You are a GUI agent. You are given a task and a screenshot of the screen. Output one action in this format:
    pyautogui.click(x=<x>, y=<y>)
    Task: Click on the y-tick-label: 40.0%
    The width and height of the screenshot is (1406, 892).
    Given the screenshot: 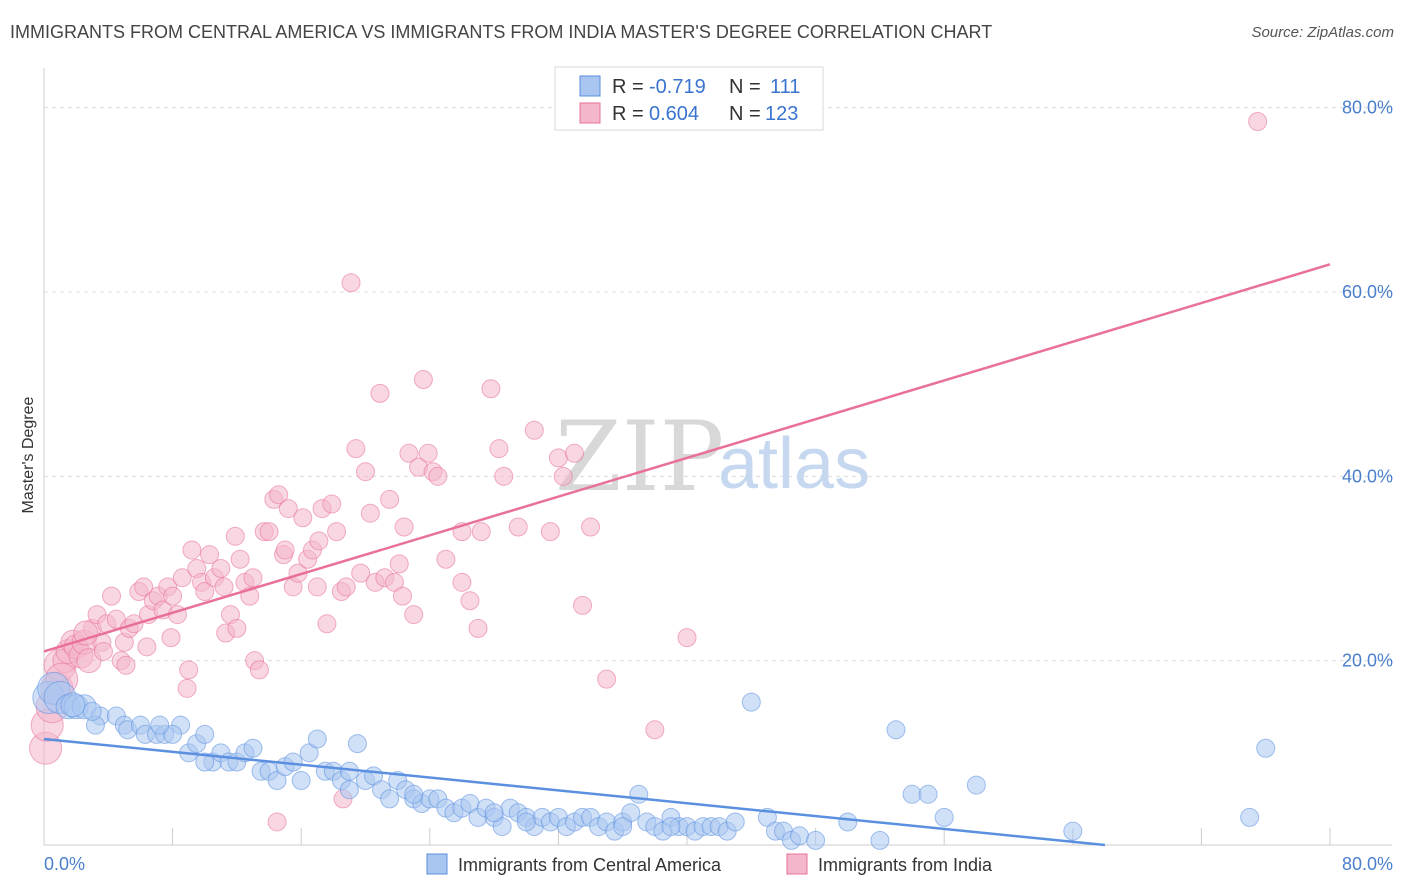 What is the action you would take?
    pyautogui.click(x=1367, y=476)
    